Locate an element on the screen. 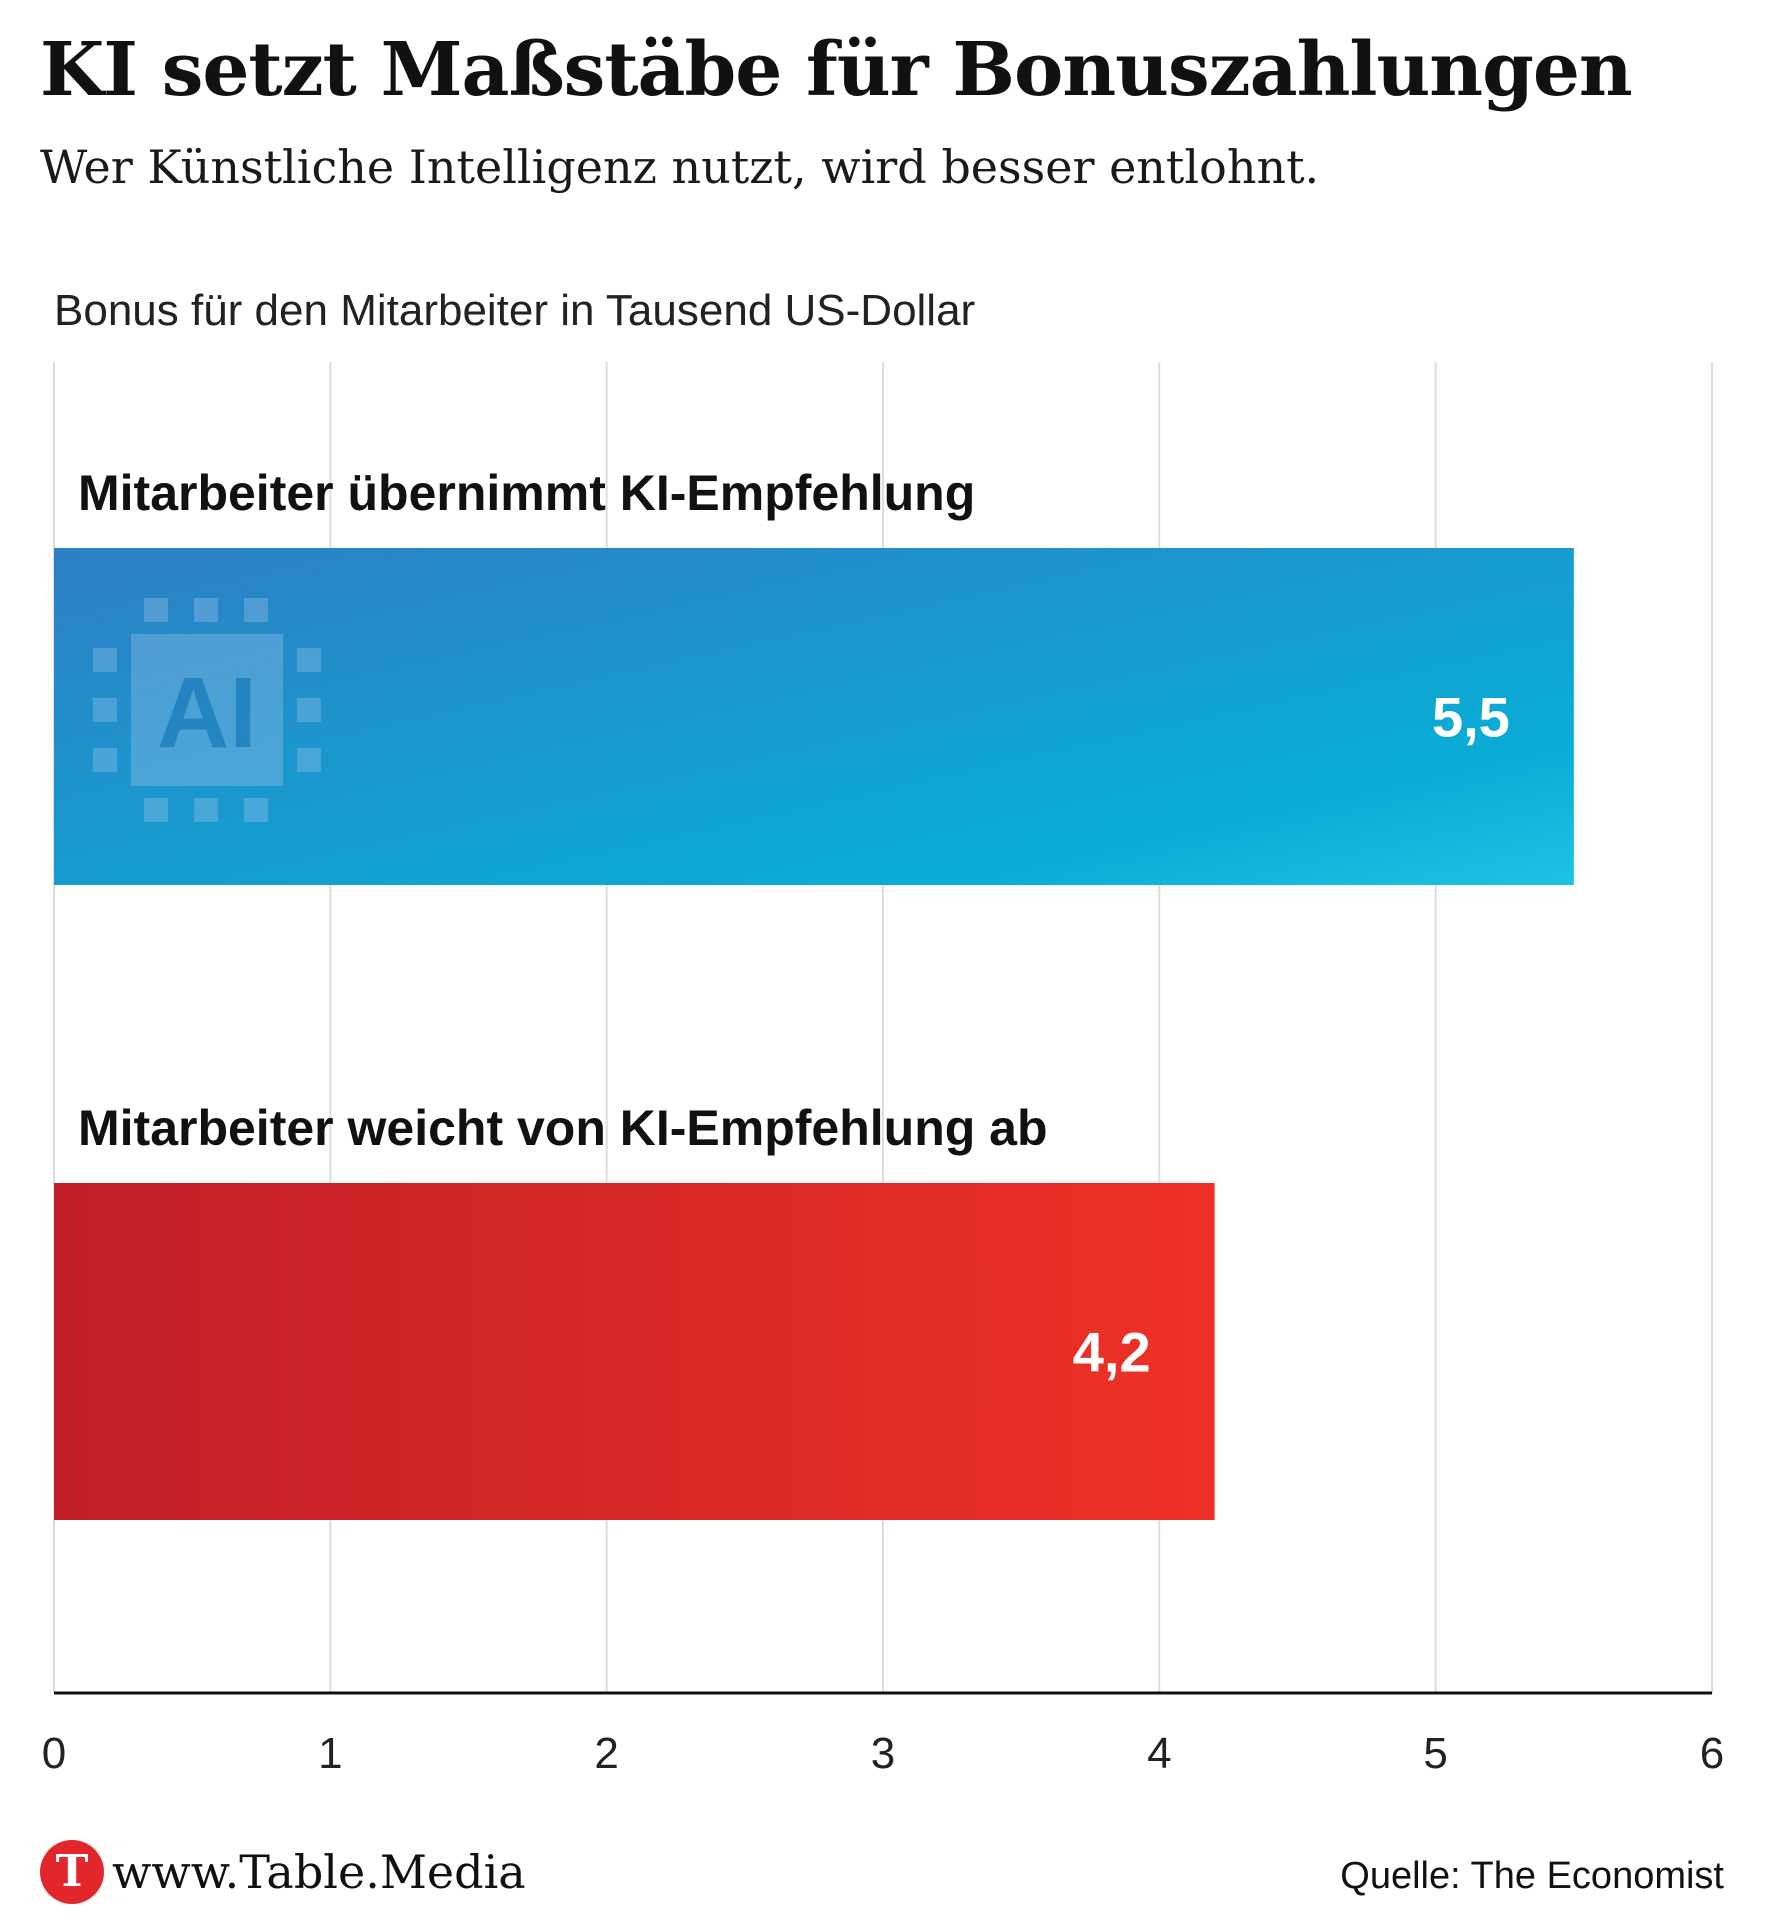 This screenshot has width=1772, height=1920. tick-label-3: 3 is located at coordinates (883, 1753).